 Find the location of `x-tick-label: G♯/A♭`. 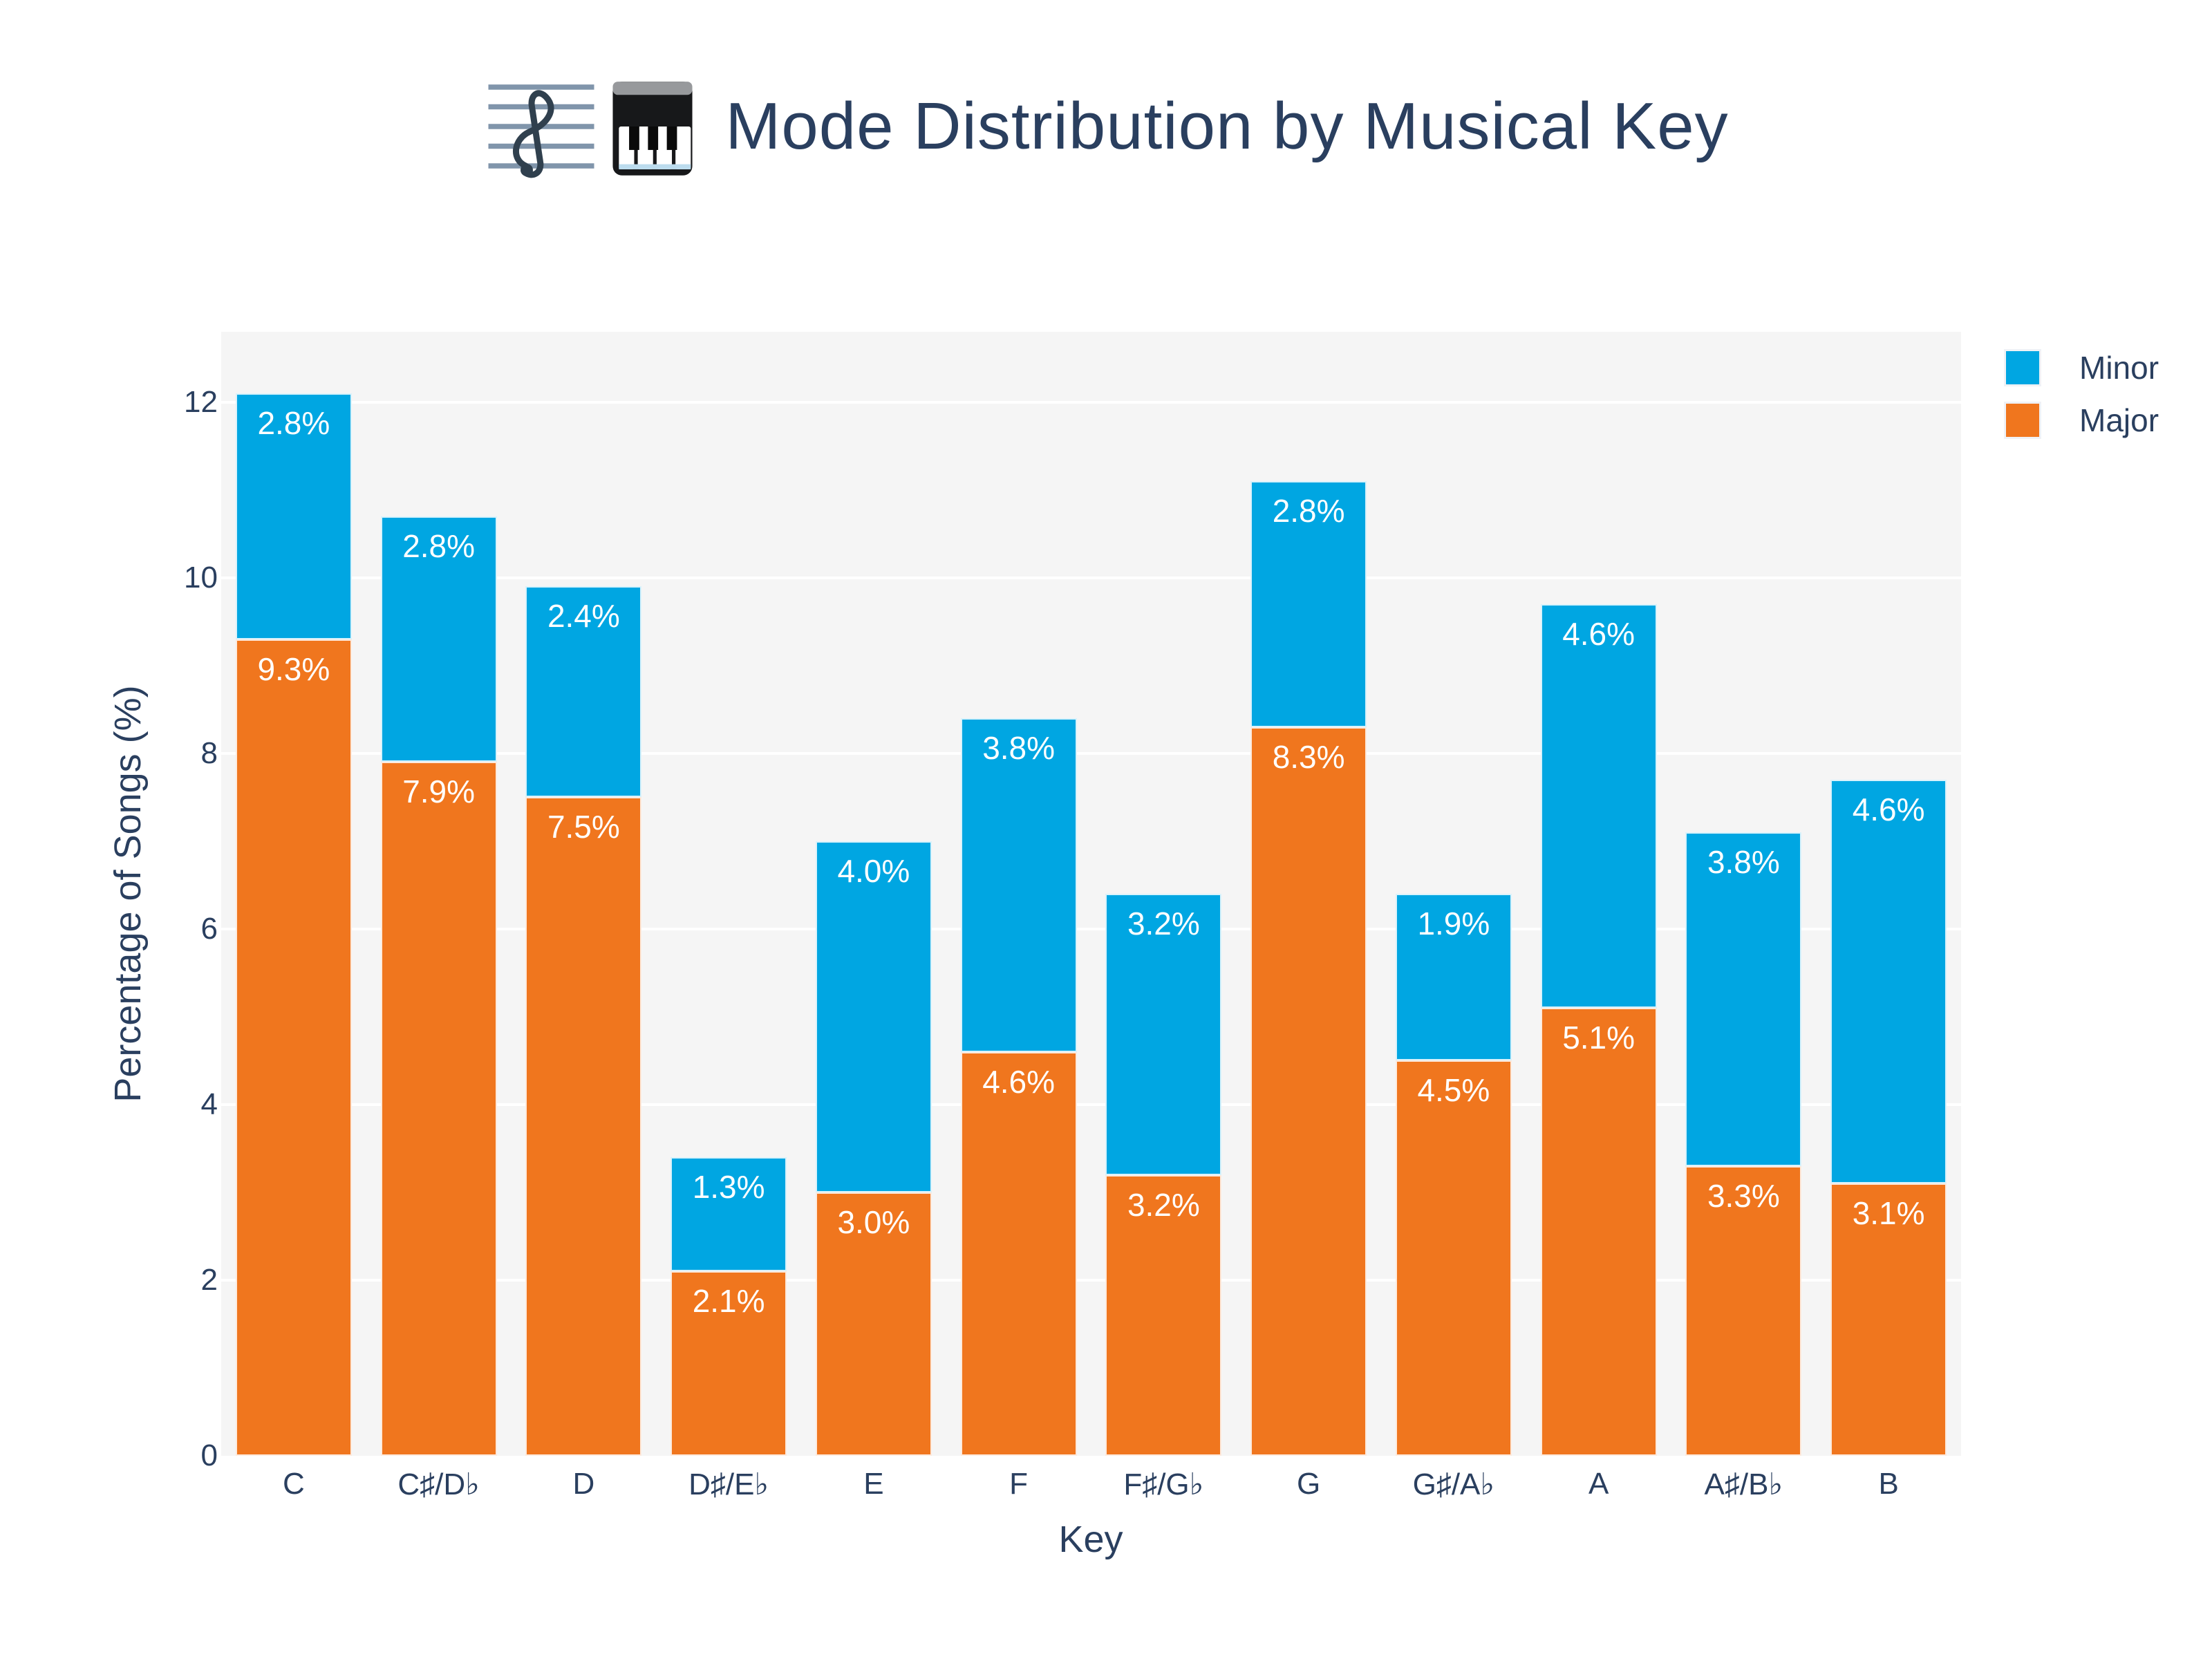

x-tick-label: G♯/A♭ is located at coordinates (1453, 1484).